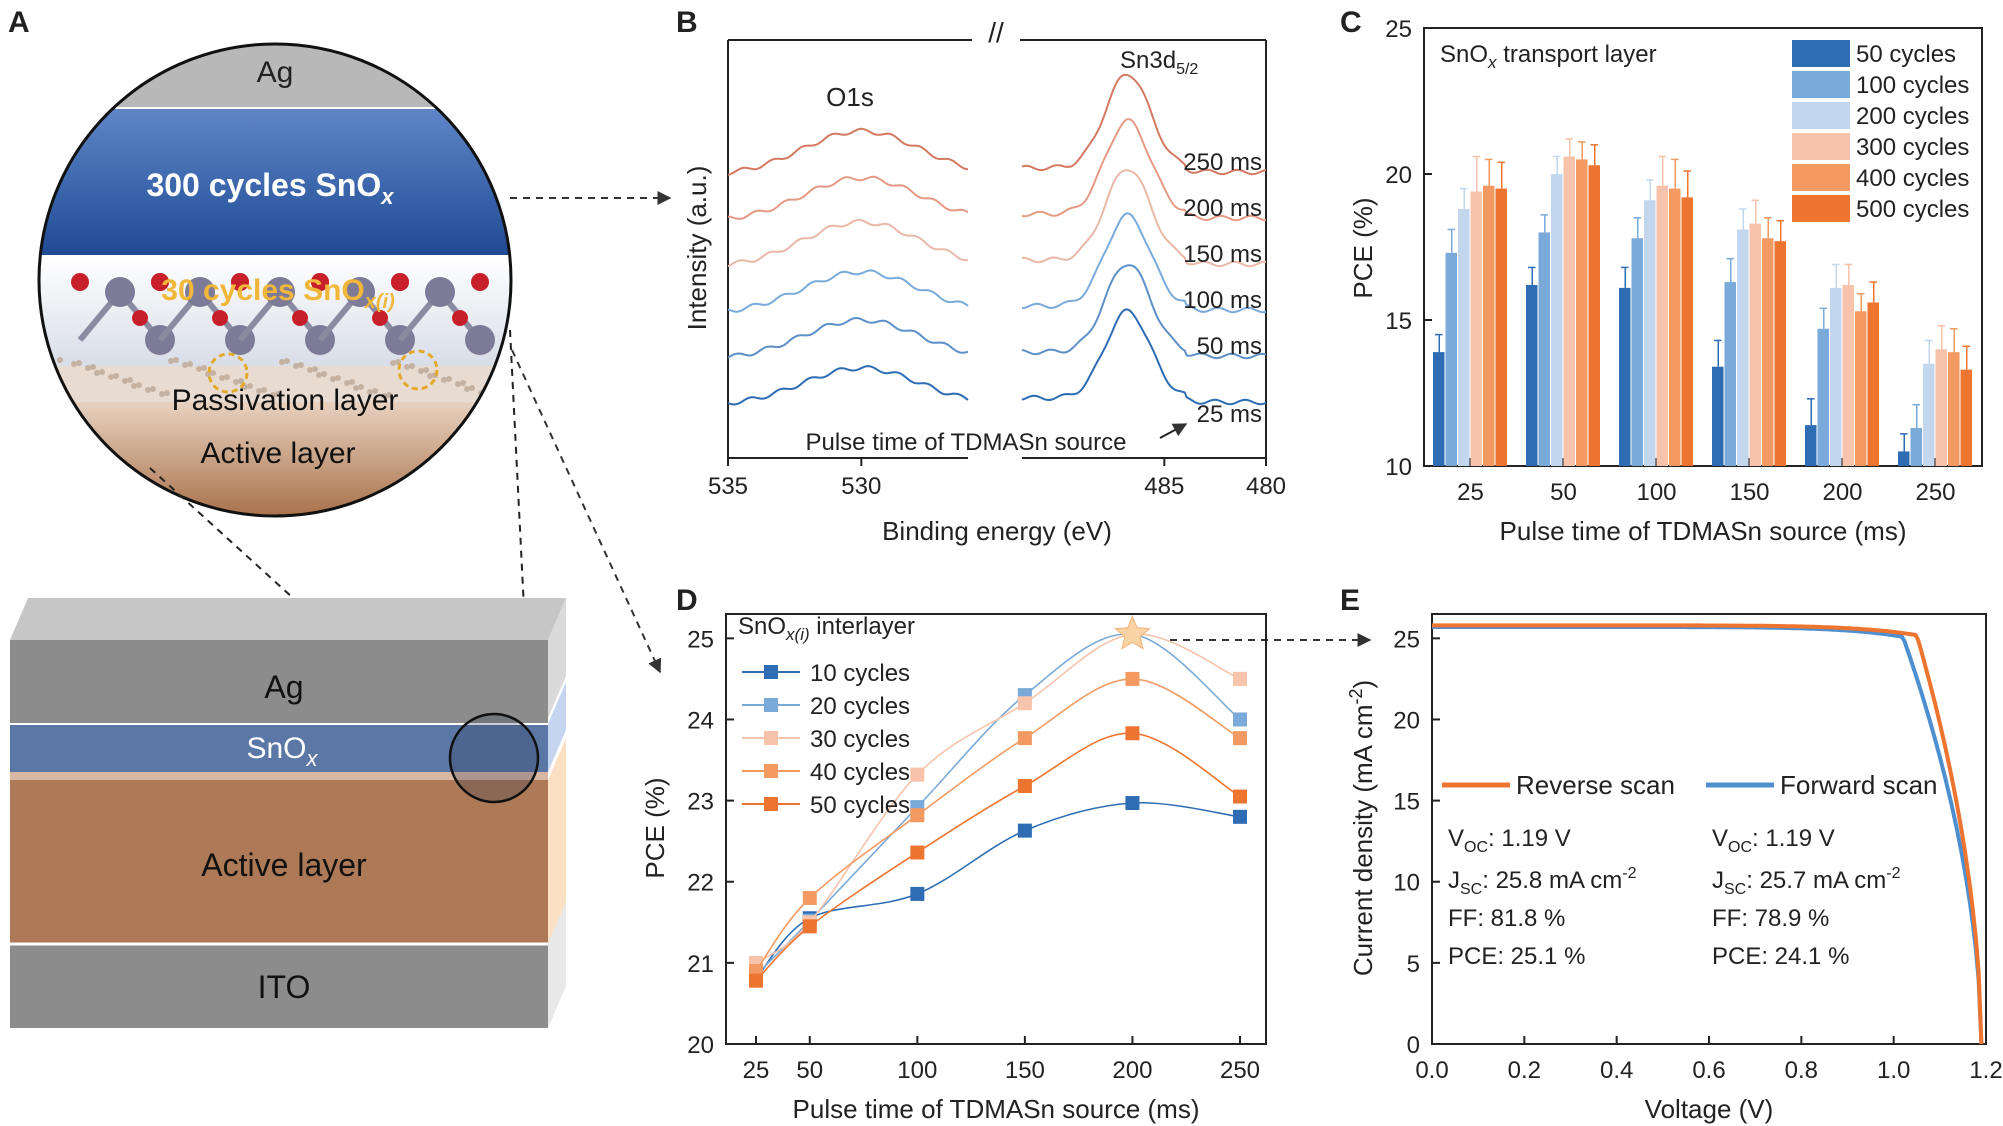 The image size is (2003, 1126). Describe the element at coordinates (1144, 312) in the screenshot. I see `sn-curve-50ms` at that location.